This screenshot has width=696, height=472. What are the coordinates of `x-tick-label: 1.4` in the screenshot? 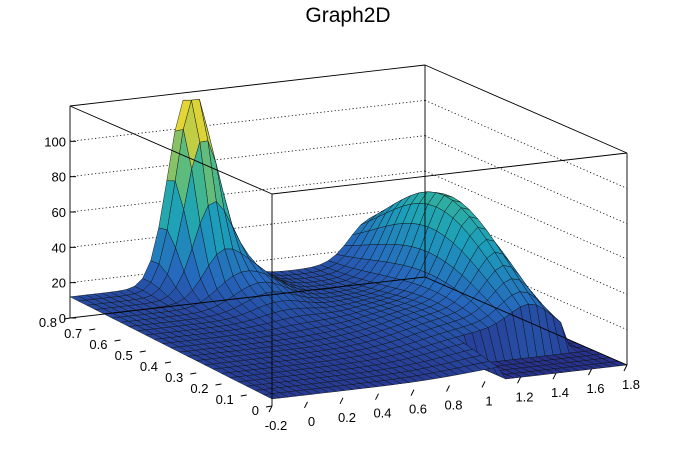 It's located at (560, 392).